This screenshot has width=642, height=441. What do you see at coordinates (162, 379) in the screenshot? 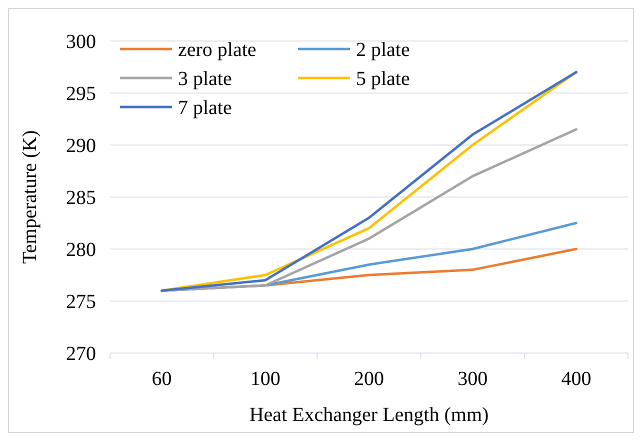
I see `x-tick-label: 60` at bounding box center [162, 379].